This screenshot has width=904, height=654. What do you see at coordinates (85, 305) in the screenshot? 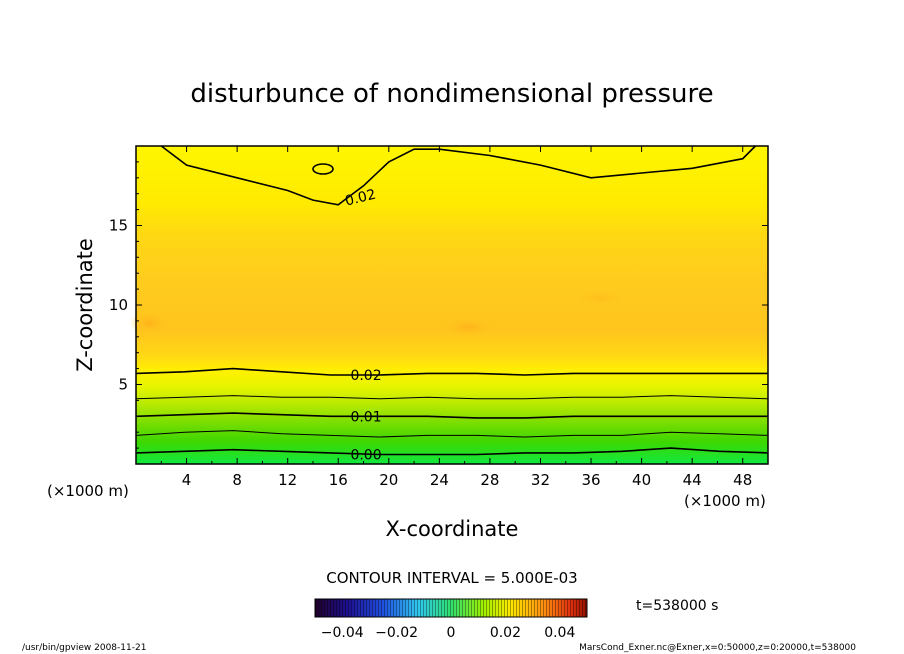
I see `y-axis-label: Z-coordinate` at bounding box center [85, 305].